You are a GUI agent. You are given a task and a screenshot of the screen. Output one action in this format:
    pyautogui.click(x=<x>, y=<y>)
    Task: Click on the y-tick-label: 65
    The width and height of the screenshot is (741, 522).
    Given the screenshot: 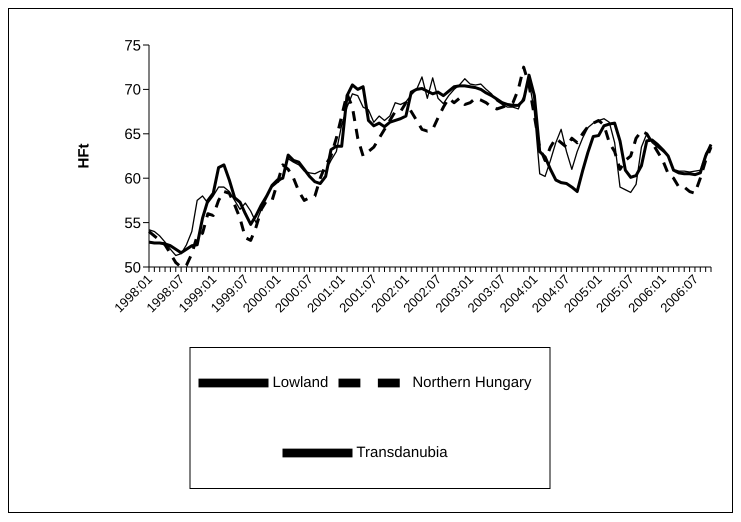 What is the action you would take?
    pyautogui.click(x=132, y=135)
    